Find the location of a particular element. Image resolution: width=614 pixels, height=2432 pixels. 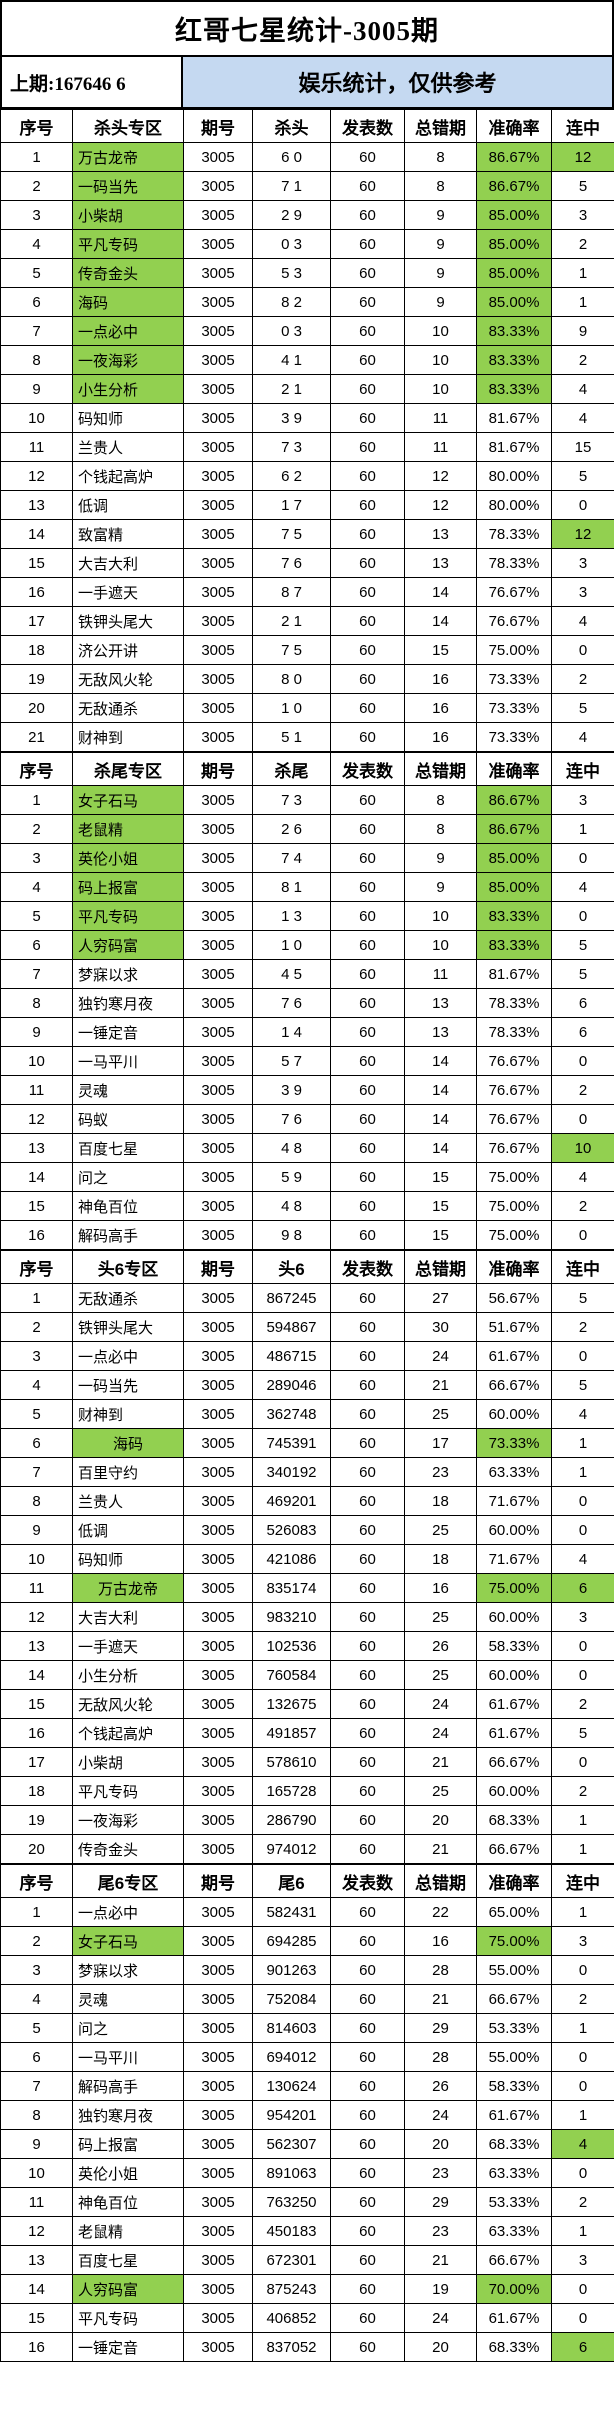

expert-name: 梦寐以求 is located at coordinates (128, 974).